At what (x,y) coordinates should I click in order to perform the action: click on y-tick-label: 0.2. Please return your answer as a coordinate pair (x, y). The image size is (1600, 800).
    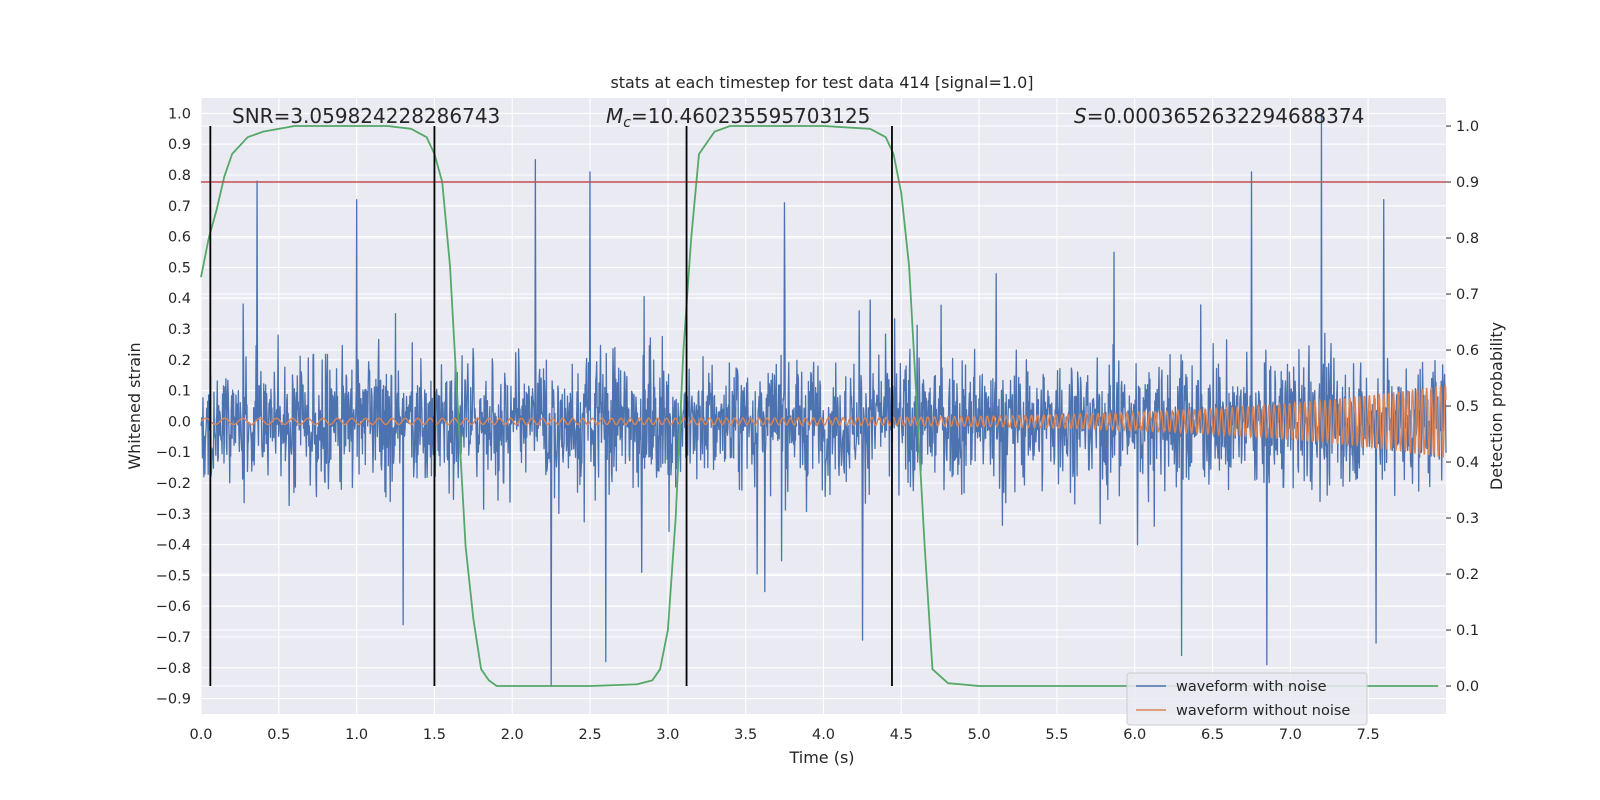
    Looking at the image, I should click on (179, 361).